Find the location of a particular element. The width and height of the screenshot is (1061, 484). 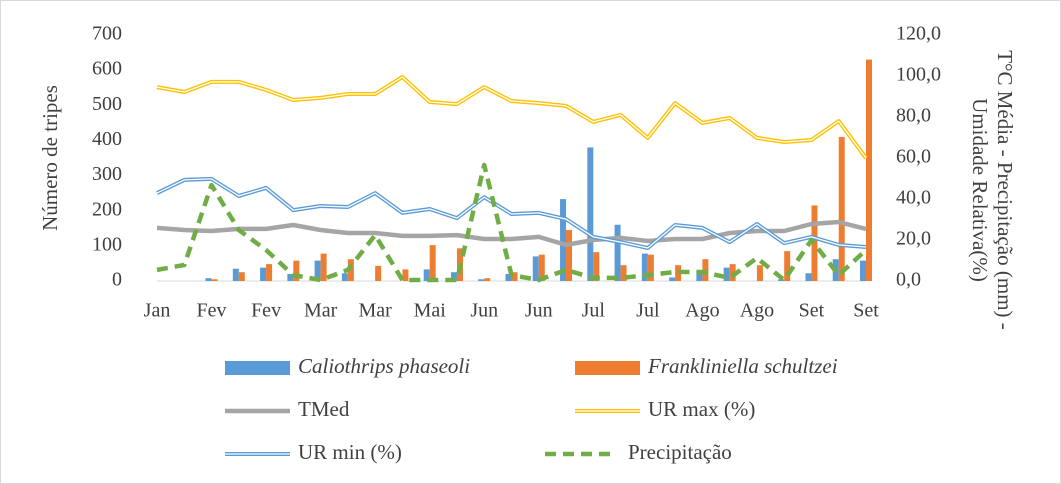

legend-label: TMed is located at coordinates (324, 409).